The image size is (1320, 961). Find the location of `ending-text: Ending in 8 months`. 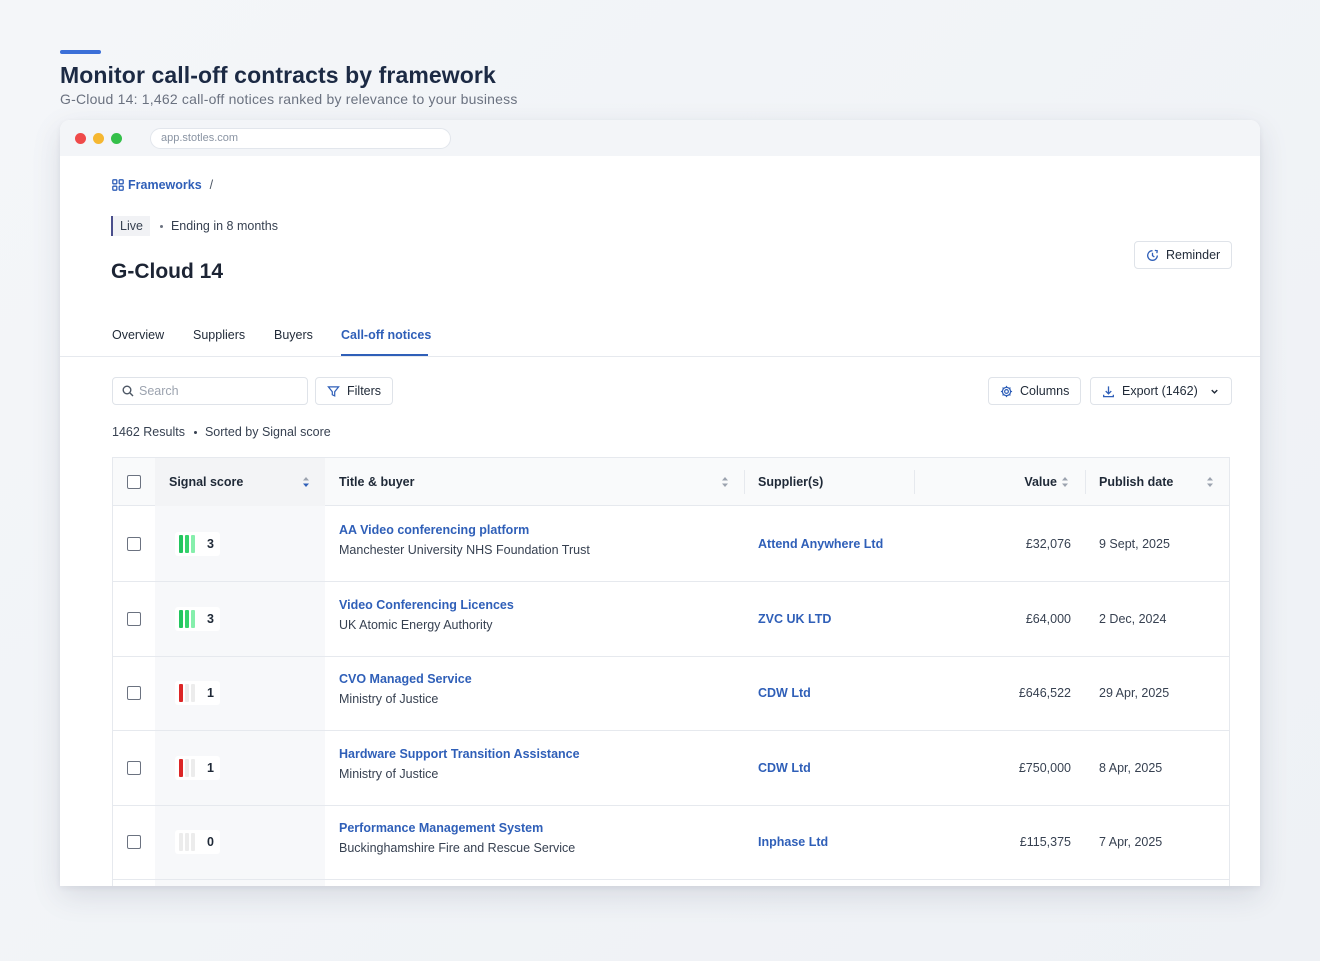

ending-text: Ending in 8 months is located at coordinates (224, 226).